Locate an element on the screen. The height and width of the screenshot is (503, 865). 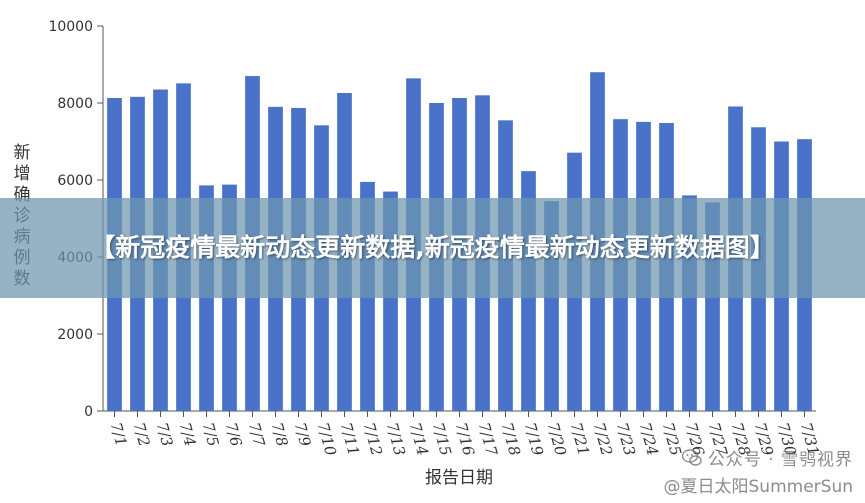
x-tick-label: 7/10 is located at coordinates (327, 439).